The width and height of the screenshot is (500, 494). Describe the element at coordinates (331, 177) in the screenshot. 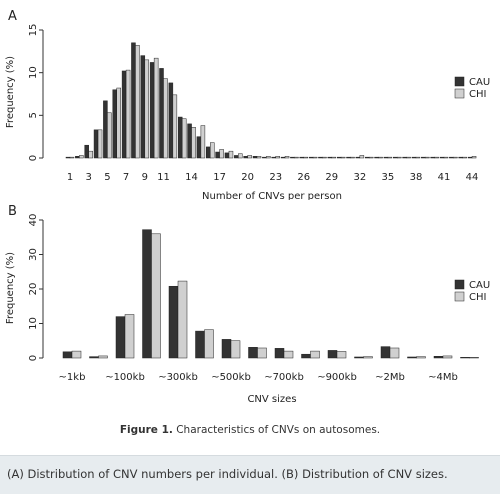

I see `x-tick-label-a-11: 29` at that location.